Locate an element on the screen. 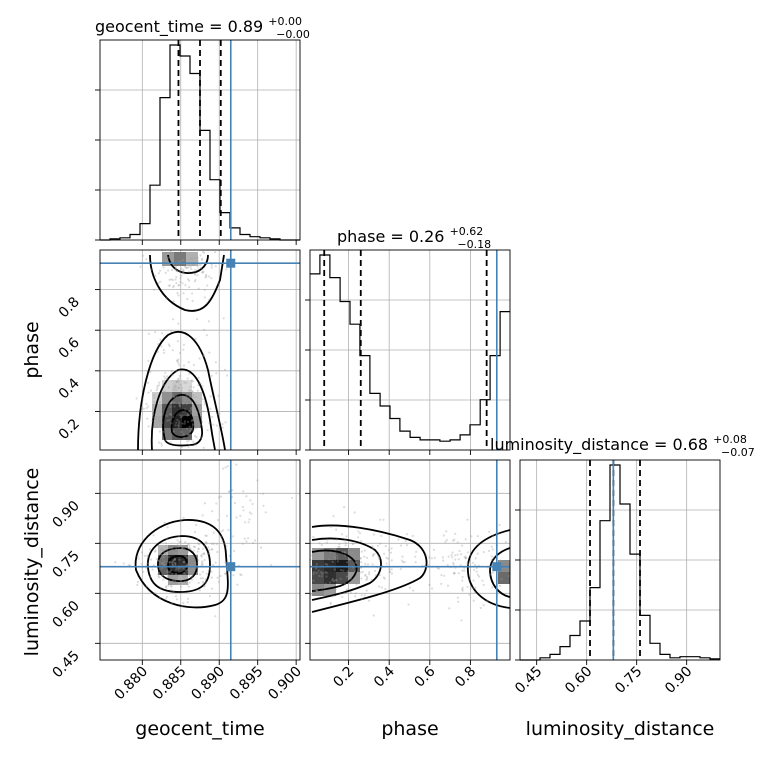 Image resolution: width=760 pixels, height=760 pixels. histogram-phase is located at coordinates (410, 348).